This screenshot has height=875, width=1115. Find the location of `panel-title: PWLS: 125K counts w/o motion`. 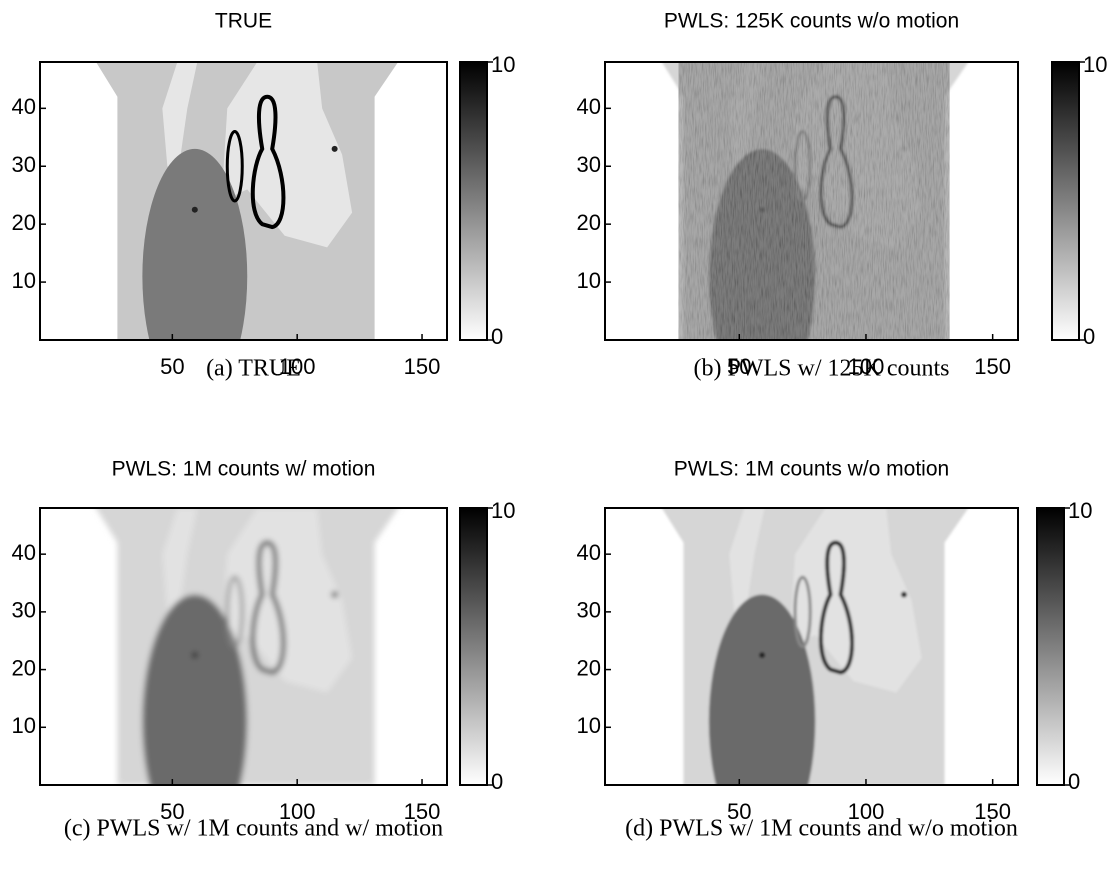

panel-title: PWLS: 125K counts w/o motion is located at coordinates (811, 21).